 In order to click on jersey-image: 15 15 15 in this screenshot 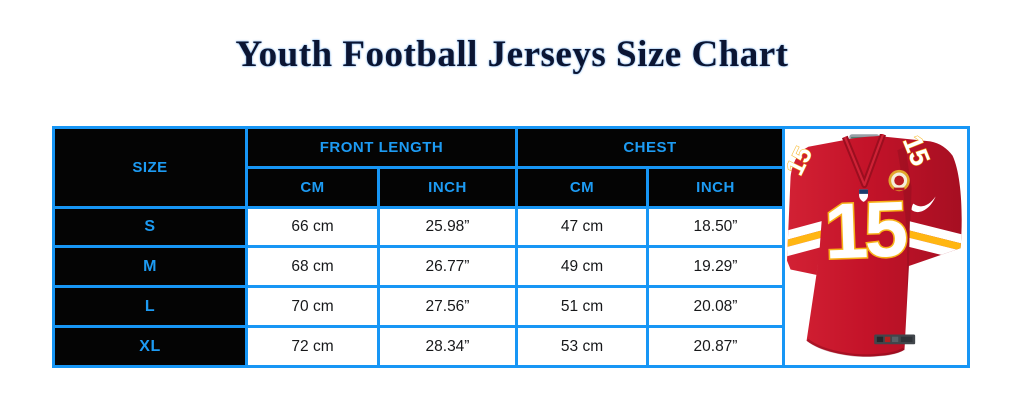, I will do `click(874, 245)`.